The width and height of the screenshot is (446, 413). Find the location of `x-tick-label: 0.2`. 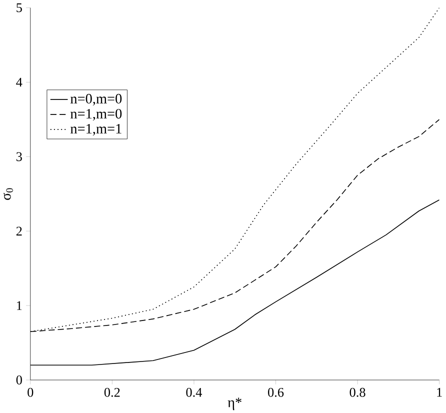

x-tick-label: 0.2 is located at coordinates (112, 392).